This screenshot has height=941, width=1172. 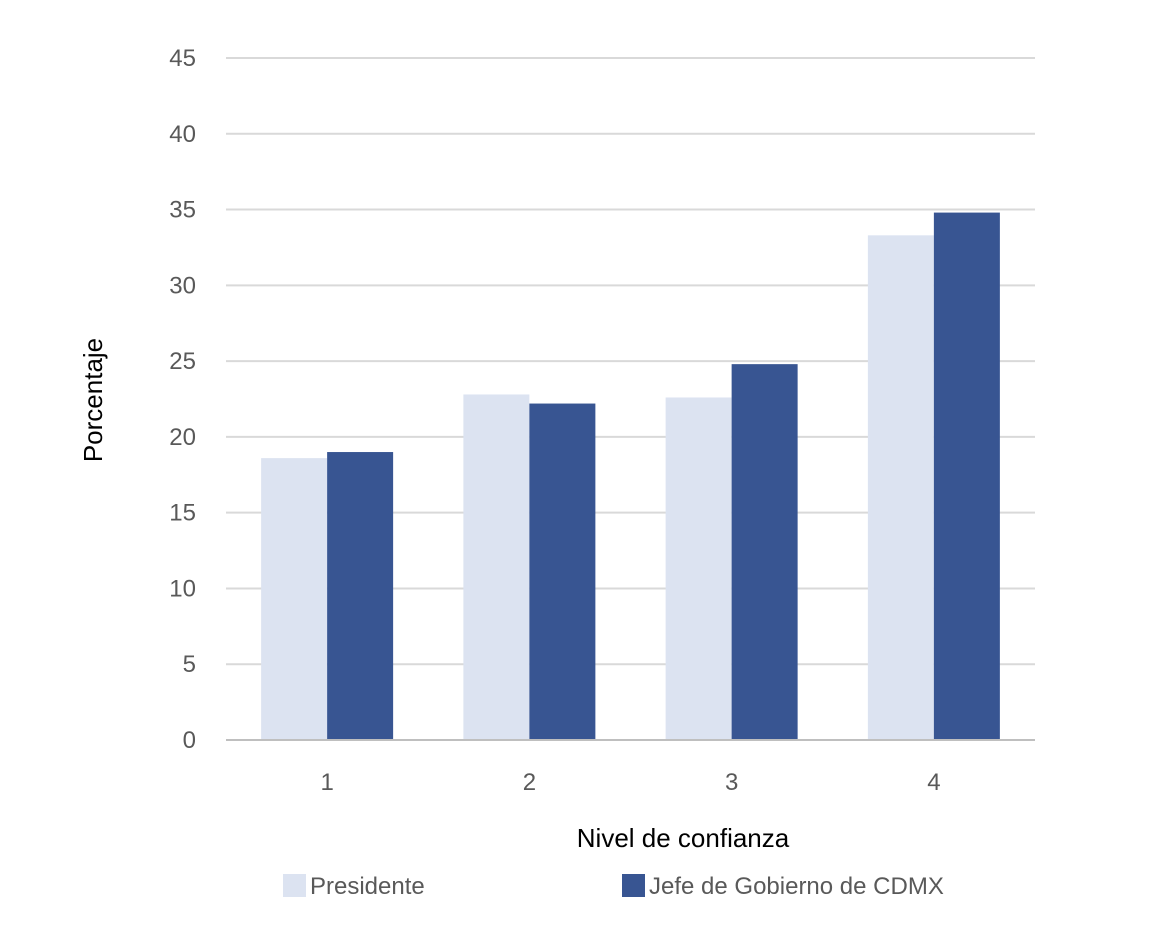 What do you see at coordinates (796, 886) in the screenshot?
I see `legend-label: Jefe de Gobierno de CDMX` at bounding box center [796, 886].